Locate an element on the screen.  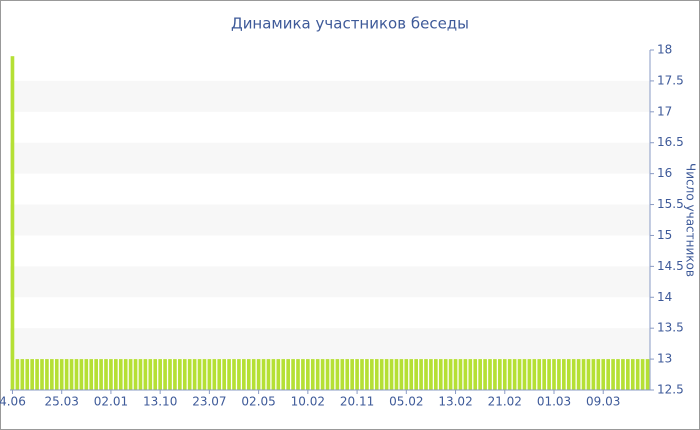
x-tick-label: 4.06 is located at coordinates (13, 402).